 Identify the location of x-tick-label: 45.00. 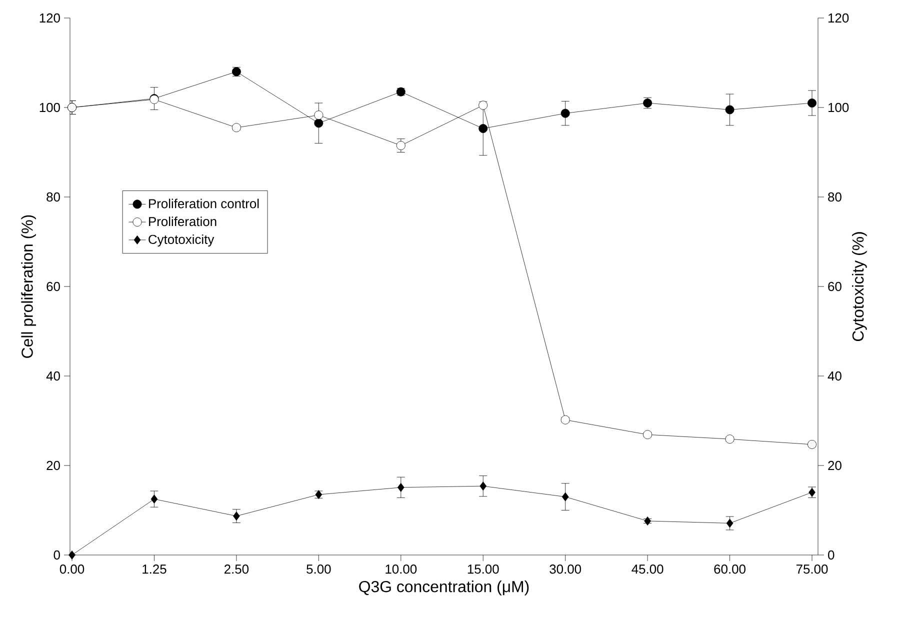
(648, 569).